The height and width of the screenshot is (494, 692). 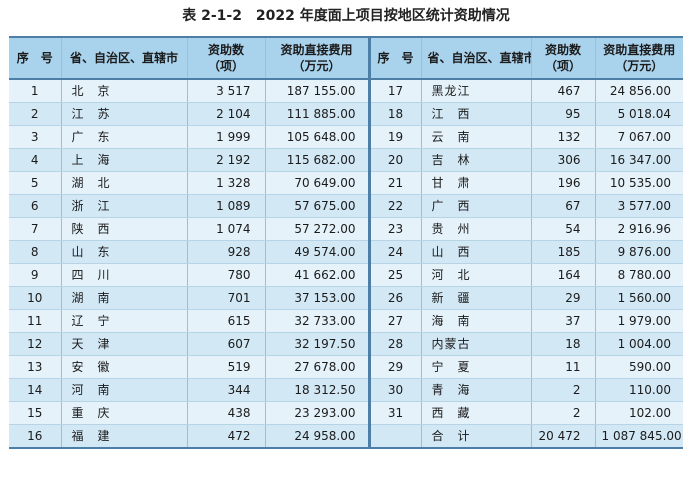 I want to click on row-fee-right: 110.00, so click(x=639, y=390).